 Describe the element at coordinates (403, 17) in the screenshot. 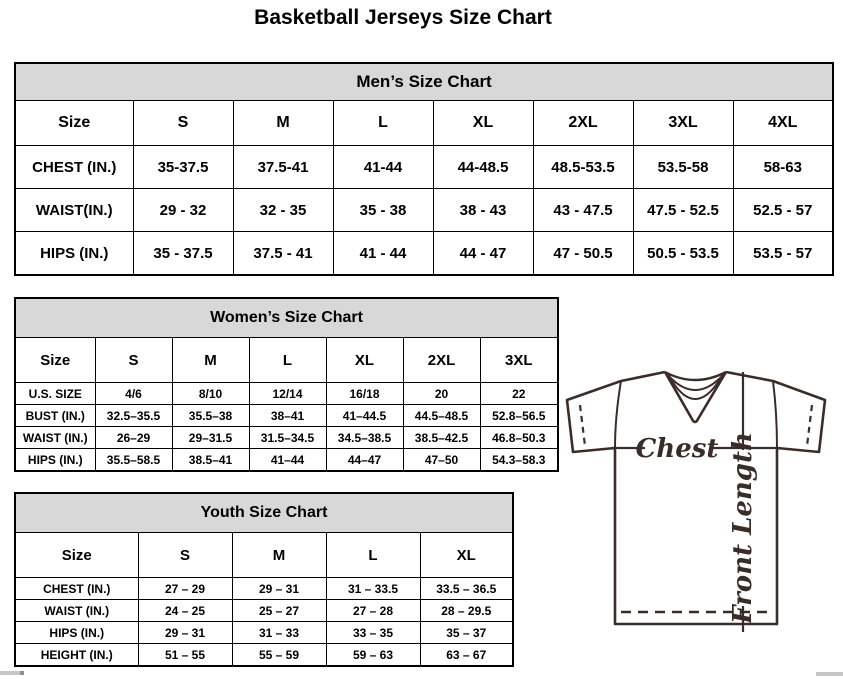

I see `page-title: Basketball Jerseys Size Chart` at that location.